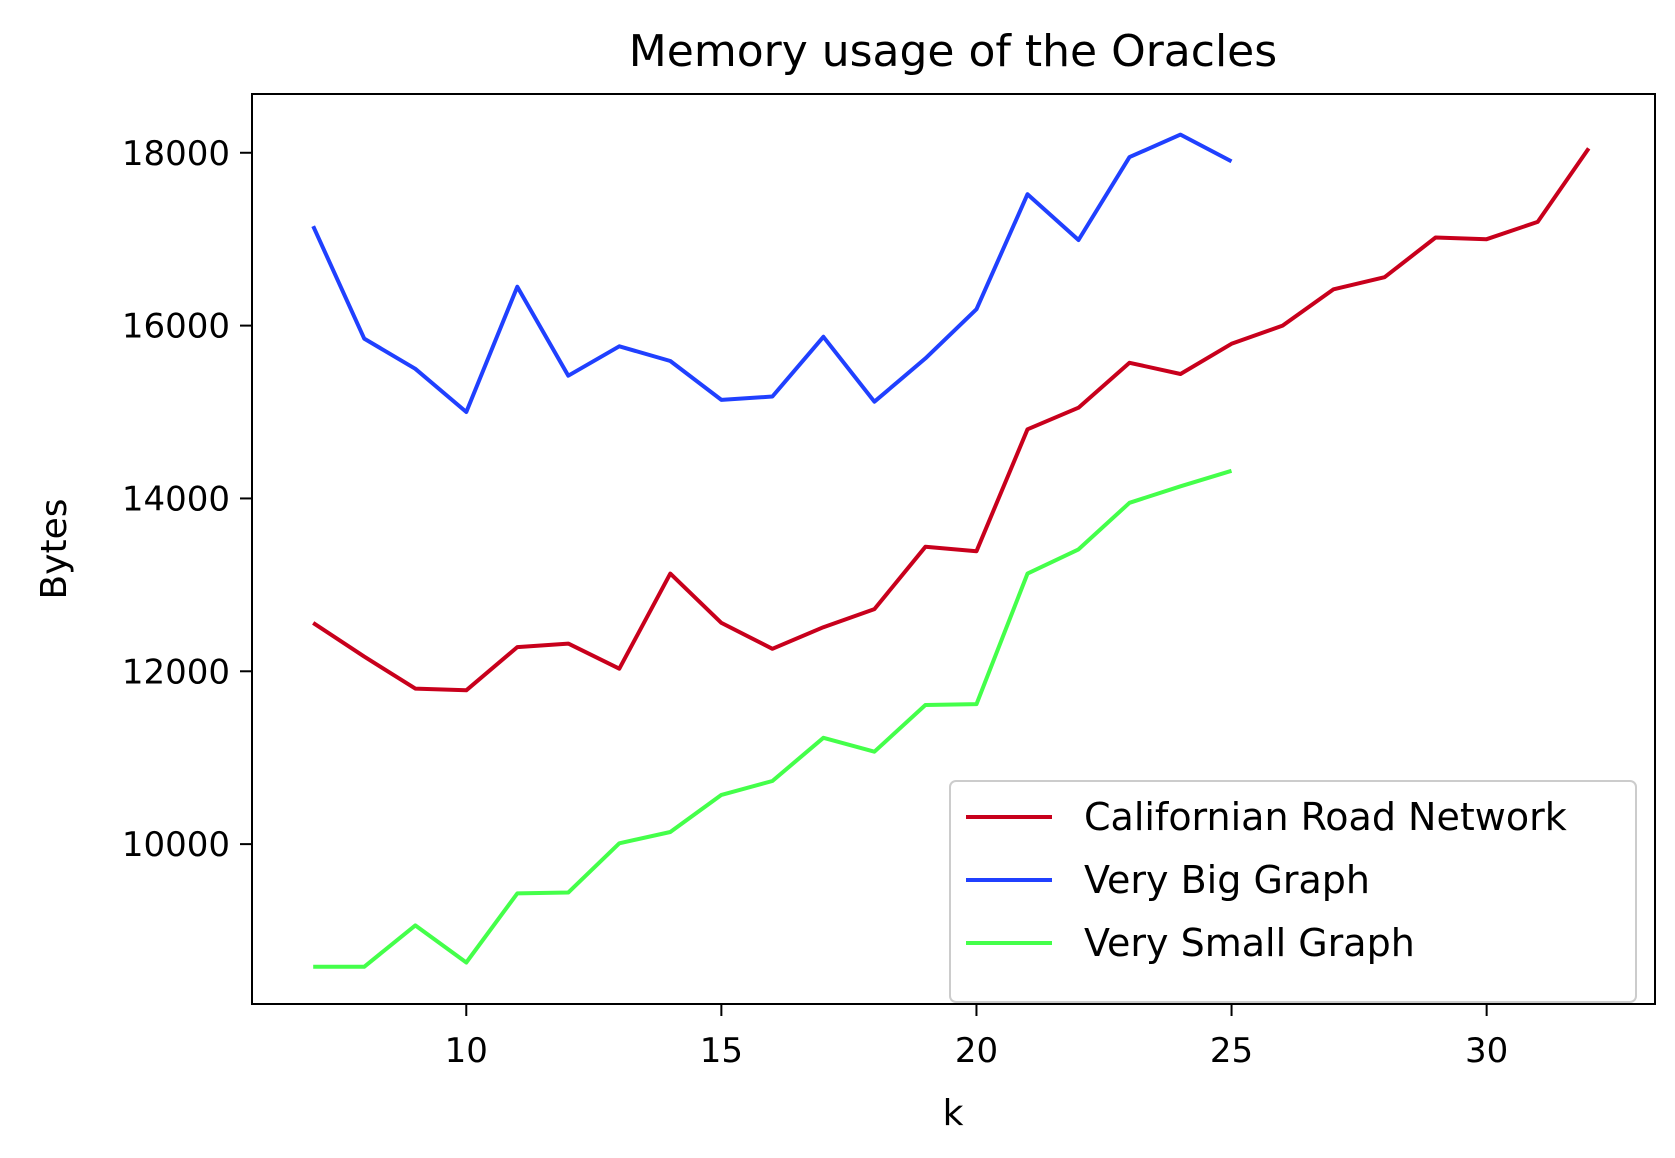 The height and width of the screenshot is (1158, 1675). What do you see at coordinates (466, 1051) in the screenshot?
I see `x-tick-label: 10` at bounding box center [466, 1051].